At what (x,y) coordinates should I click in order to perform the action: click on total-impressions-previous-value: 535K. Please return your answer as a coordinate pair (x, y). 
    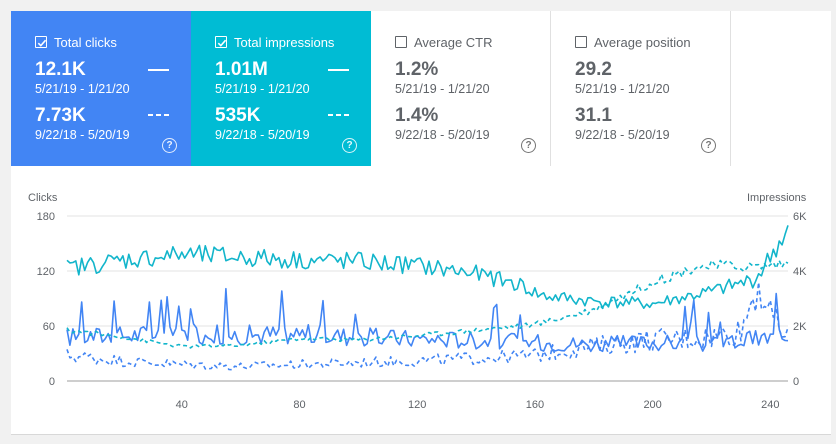
    Looking at the image, I should click on (238, 115).